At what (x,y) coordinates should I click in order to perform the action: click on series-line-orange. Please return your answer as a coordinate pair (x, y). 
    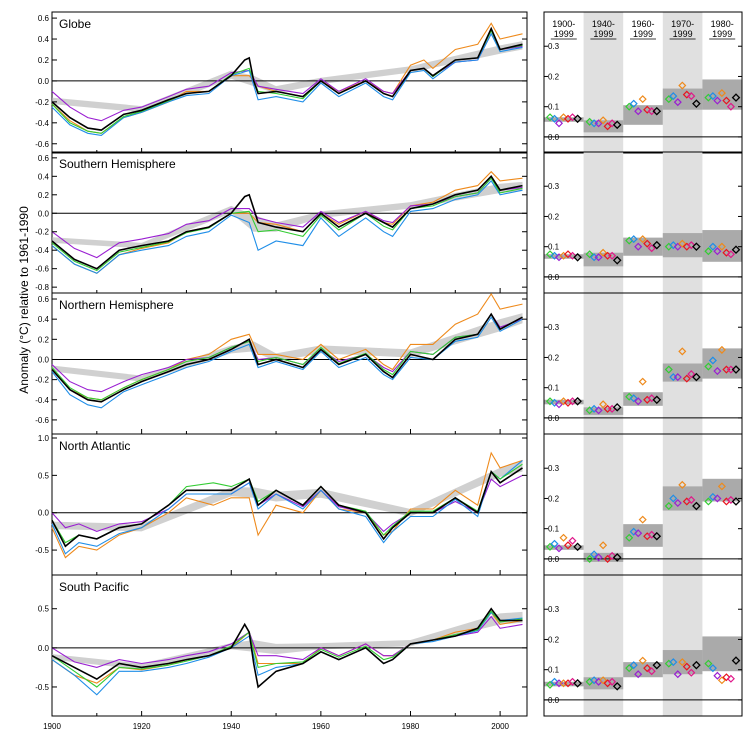
    Looking at the image, I should click on (287, 505).